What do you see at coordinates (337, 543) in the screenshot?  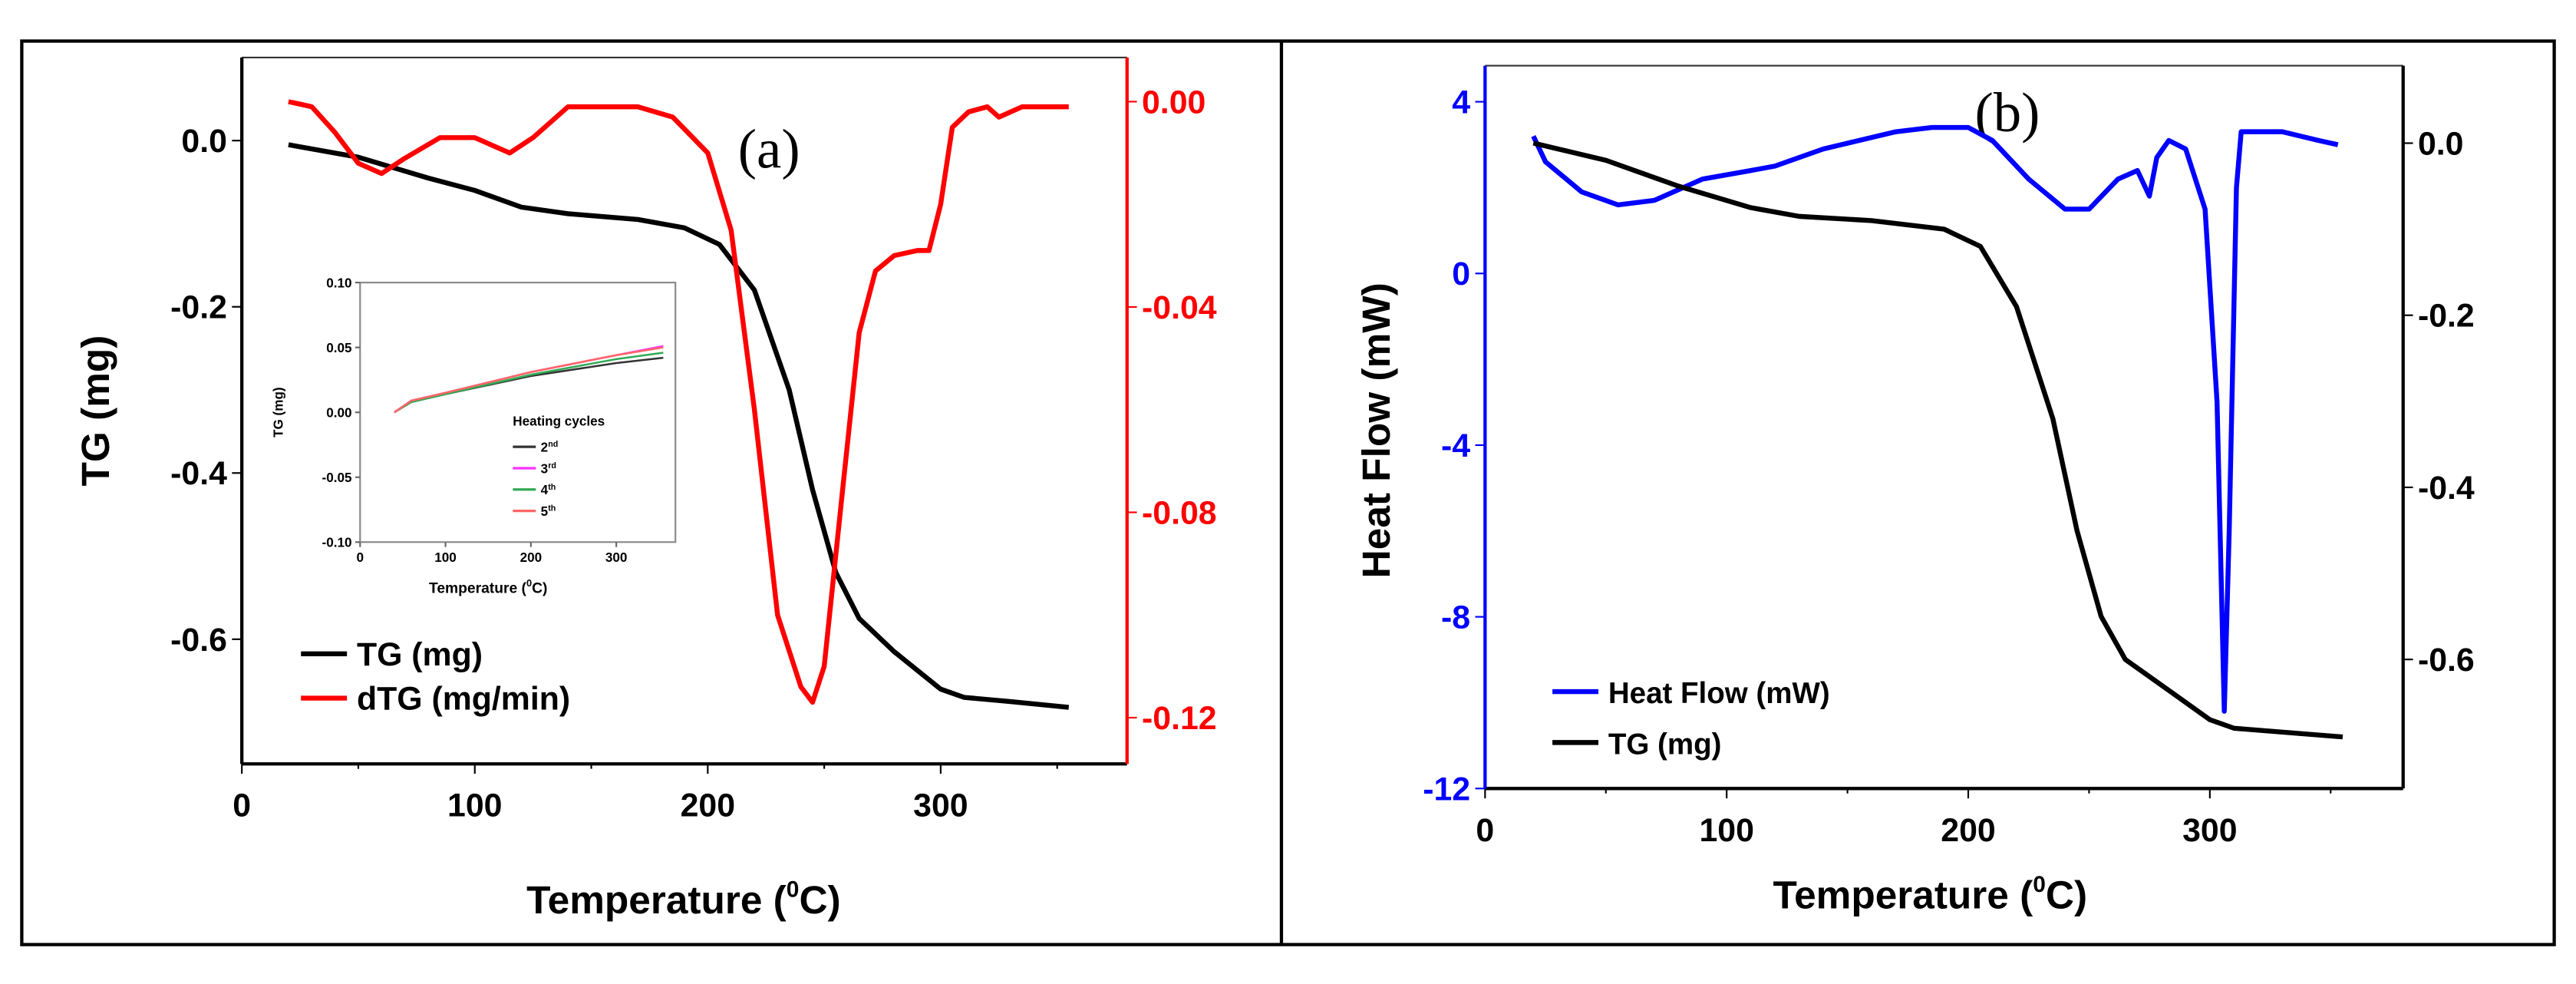 I see `inset-y-tick-label: -0.10` at bounding box center [337, 543].